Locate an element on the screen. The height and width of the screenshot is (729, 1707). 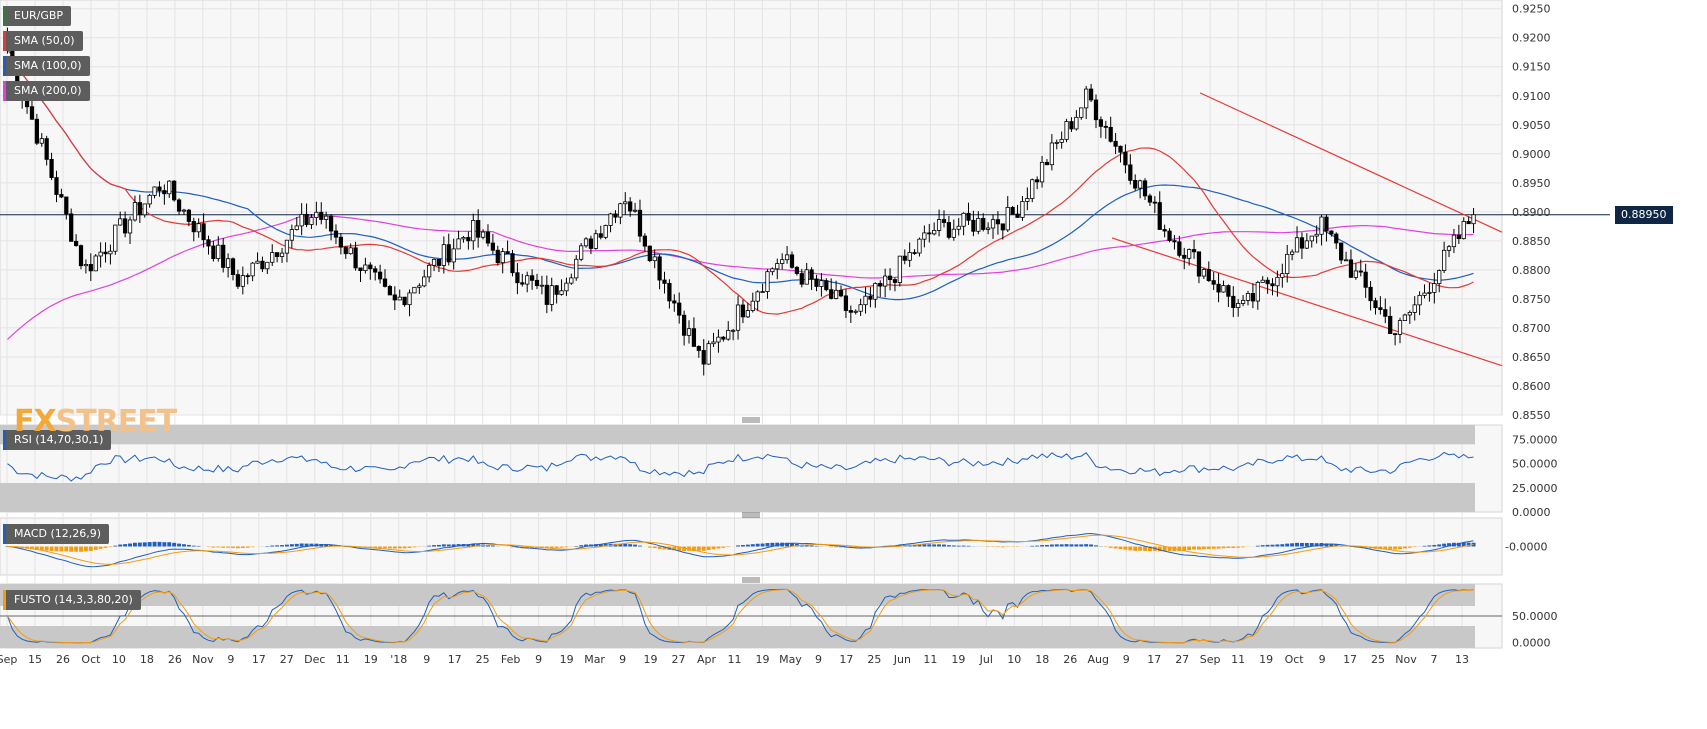
fusto-upper-zone is located at coordinates (737, 595).